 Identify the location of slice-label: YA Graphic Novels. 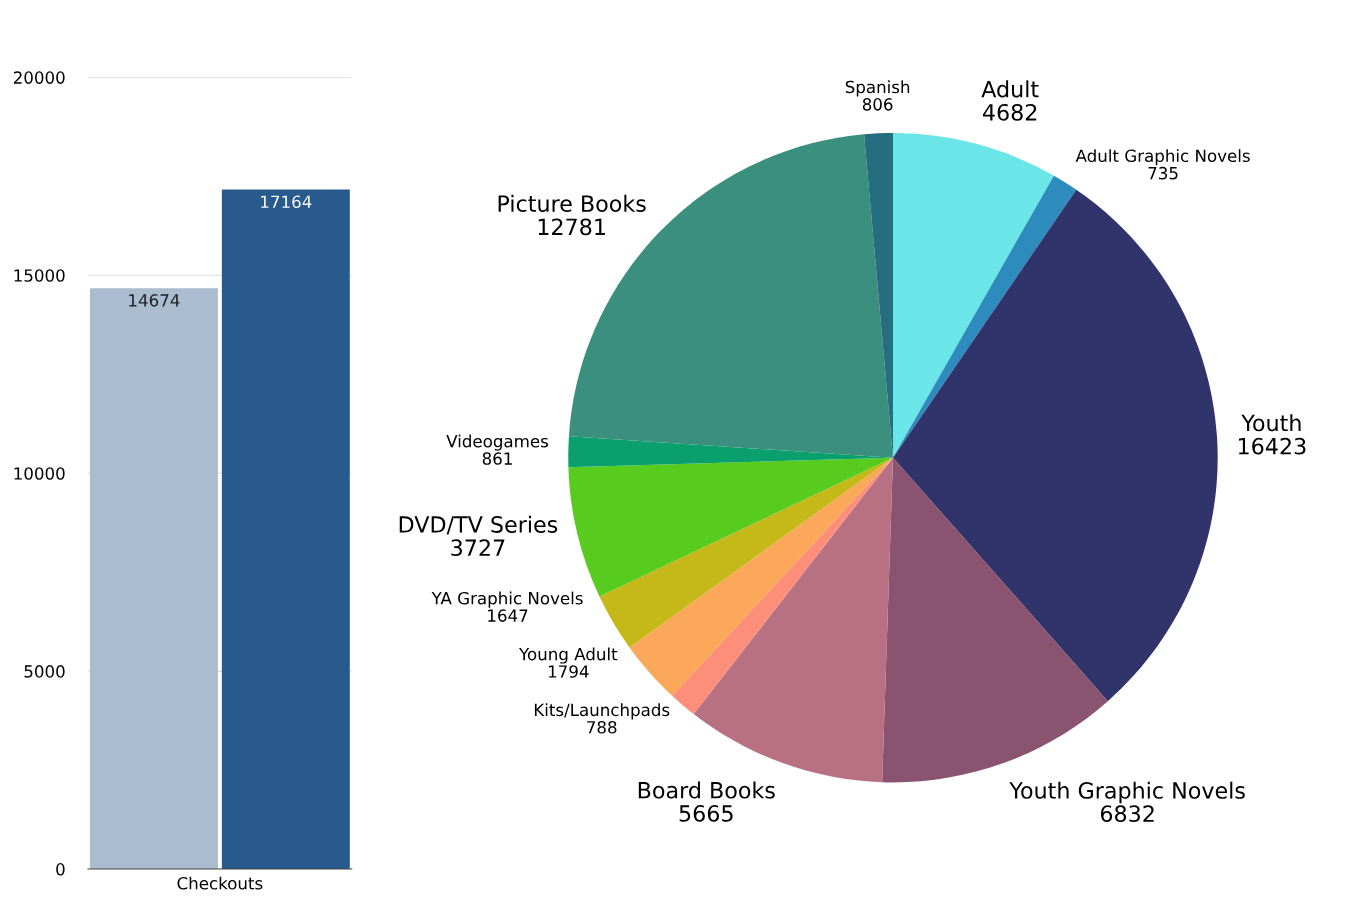
(507, 599).